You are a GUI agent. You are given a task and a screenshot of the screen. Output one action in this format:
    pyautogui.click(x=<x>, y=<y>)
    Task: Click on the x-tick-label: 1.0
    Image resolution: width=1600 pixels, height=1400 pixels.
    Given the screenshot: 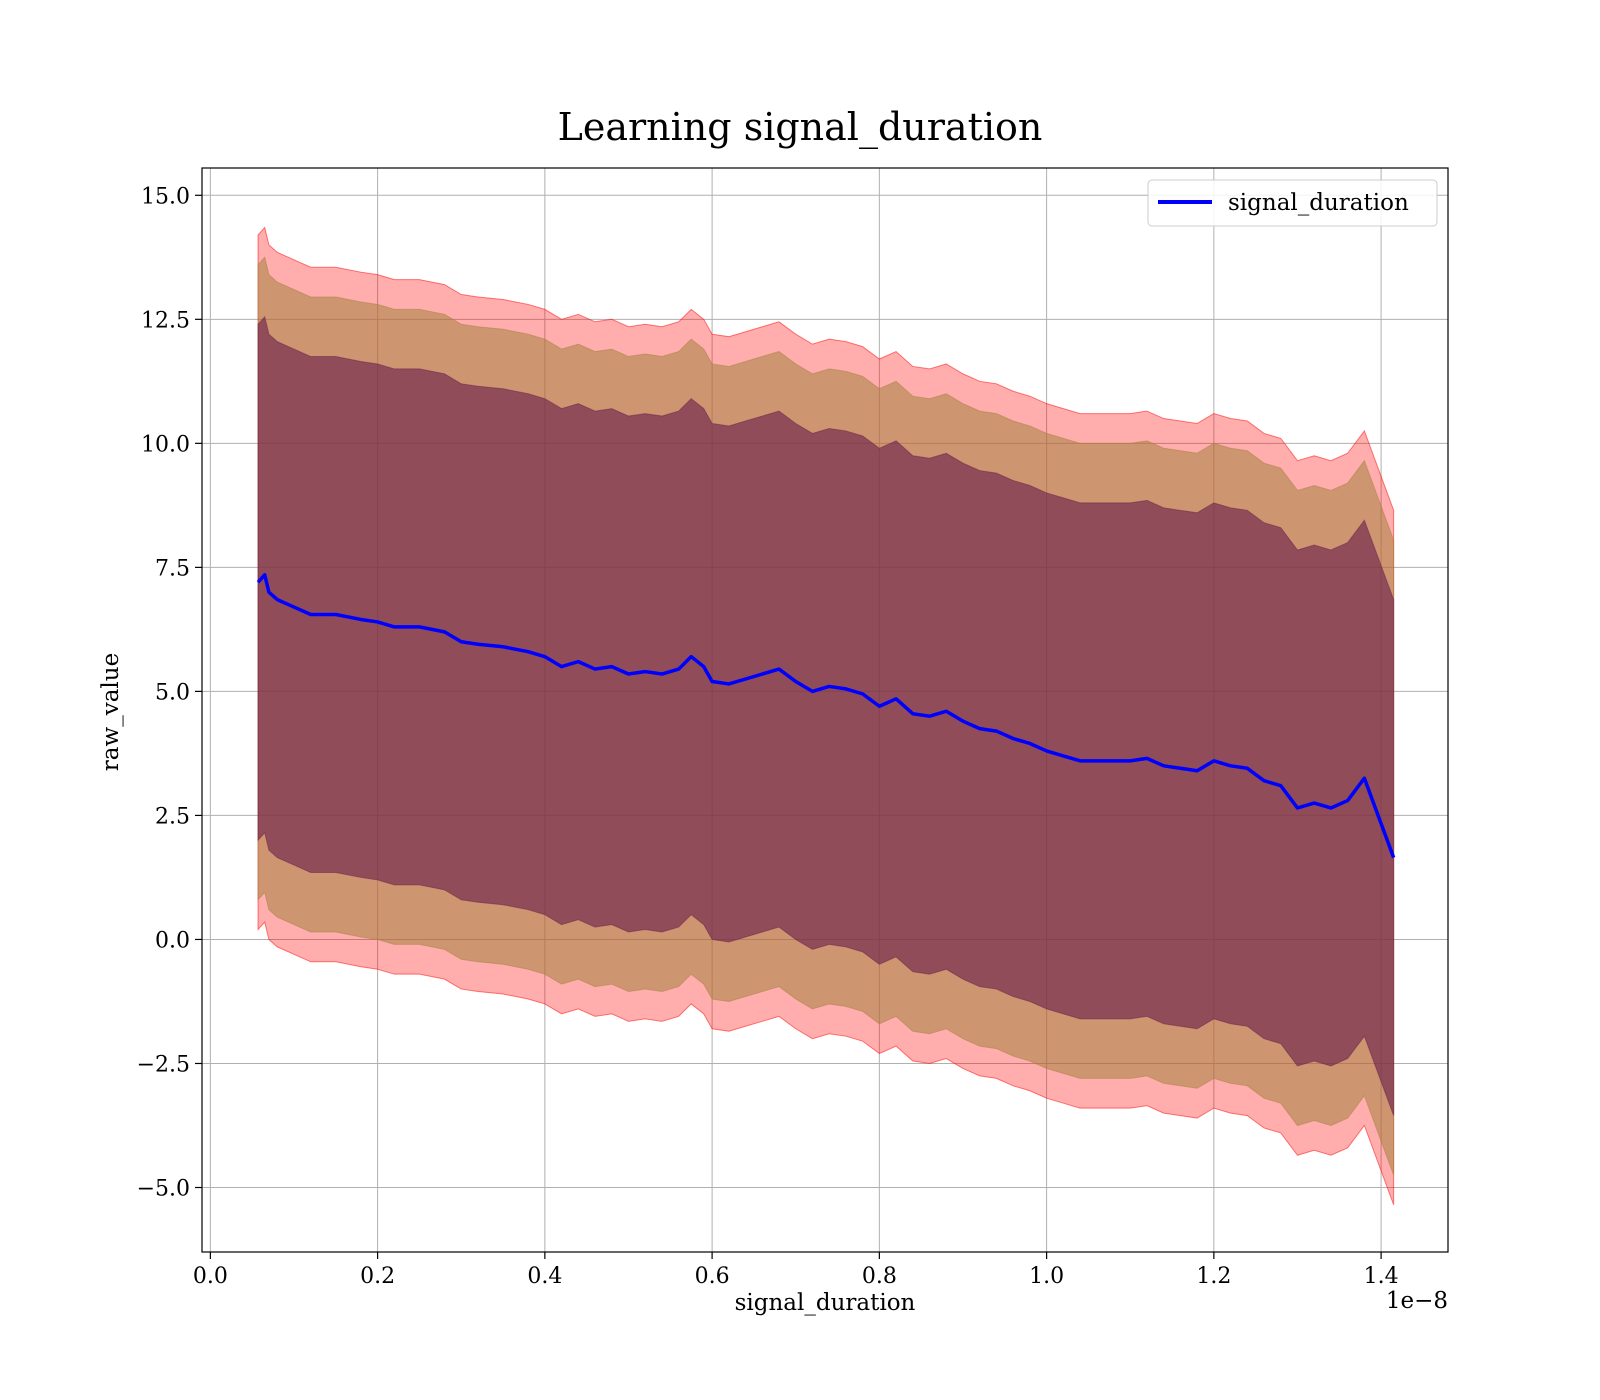 What is the action you would take?
    pyautogui.click(x=1046, y=1276)
    